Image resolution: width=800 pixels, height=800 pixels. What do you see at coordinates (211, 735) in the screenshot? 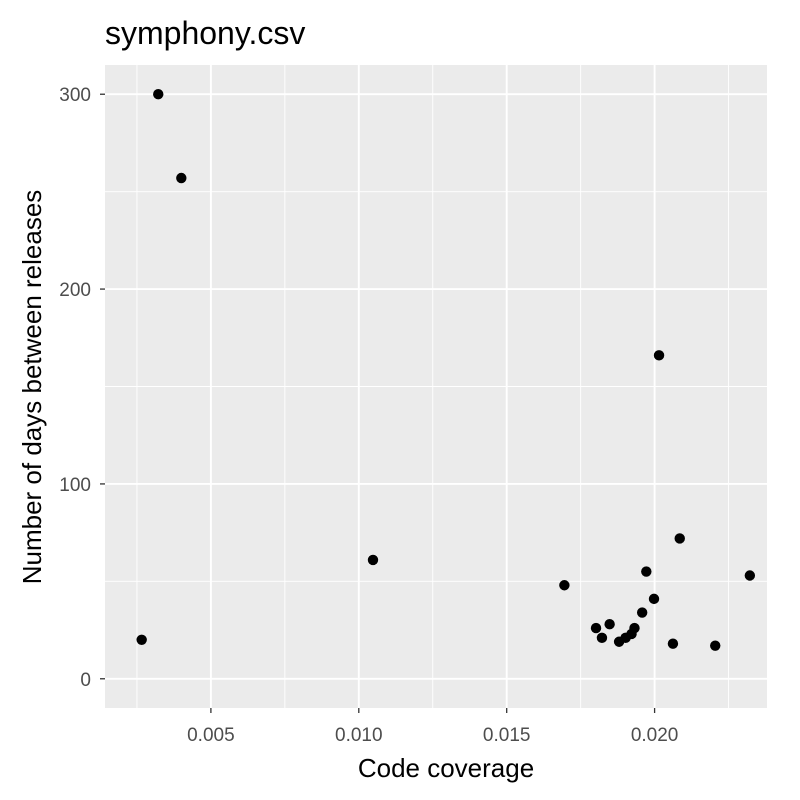
I see `x-tick-label: 0.005` at bounding box center [211, 735].